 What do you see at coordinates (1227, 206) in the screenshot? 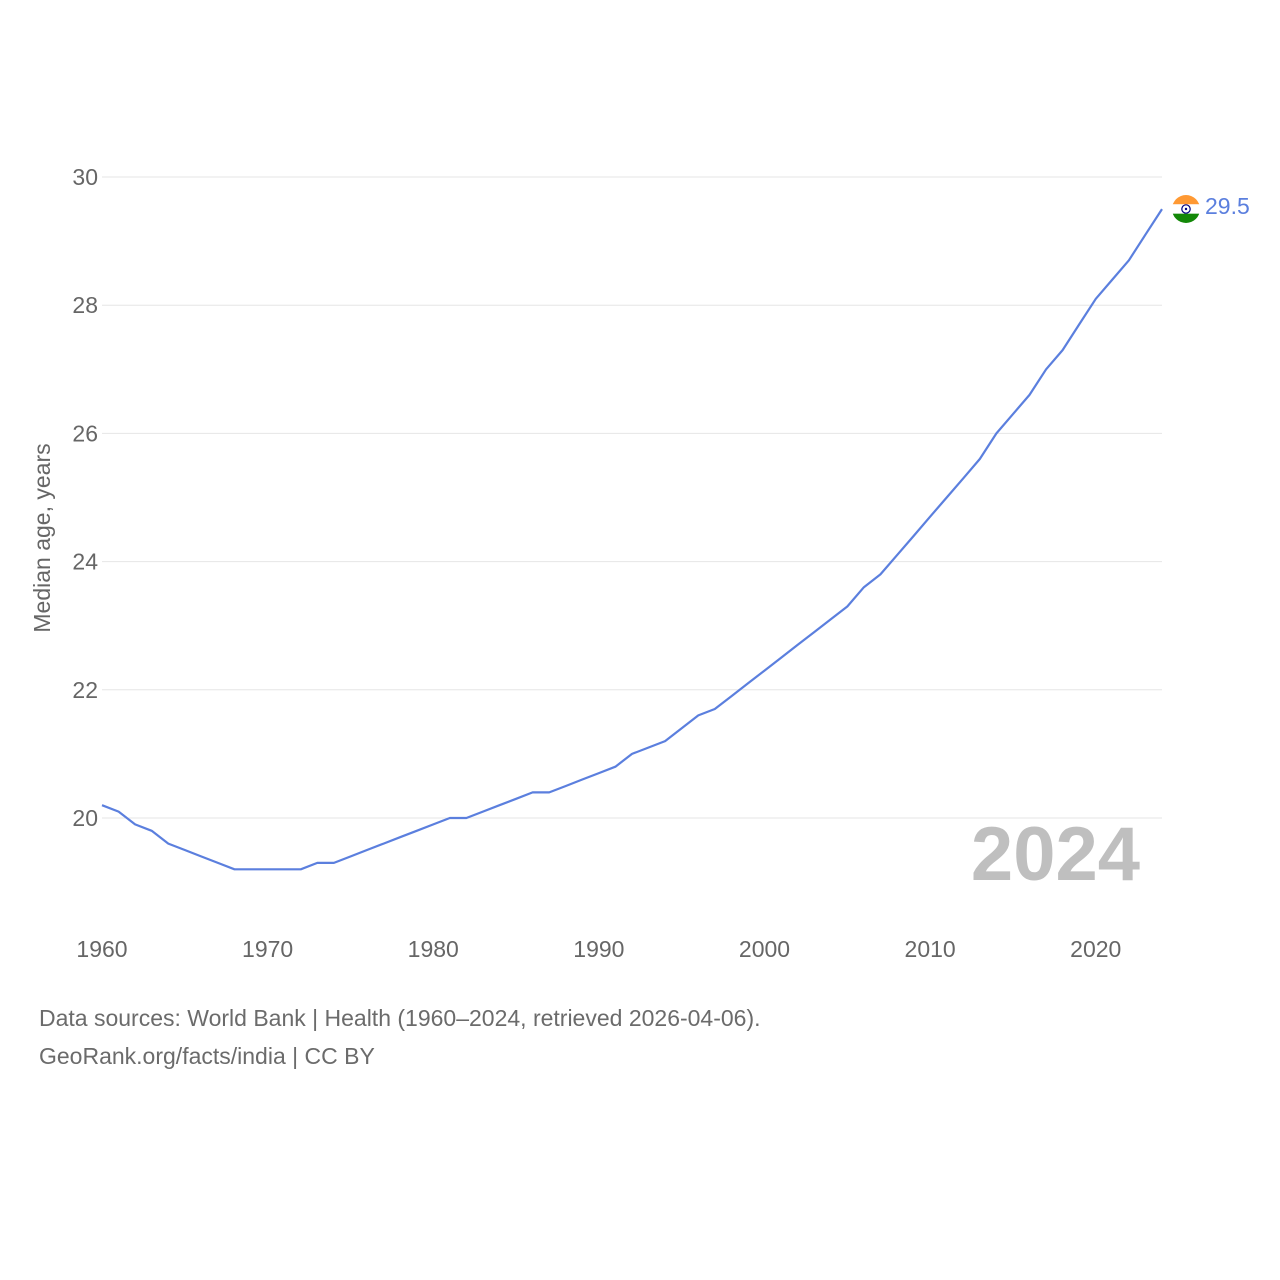
I see `end-value-label: 29.5` at bounding box center [1227, 206].